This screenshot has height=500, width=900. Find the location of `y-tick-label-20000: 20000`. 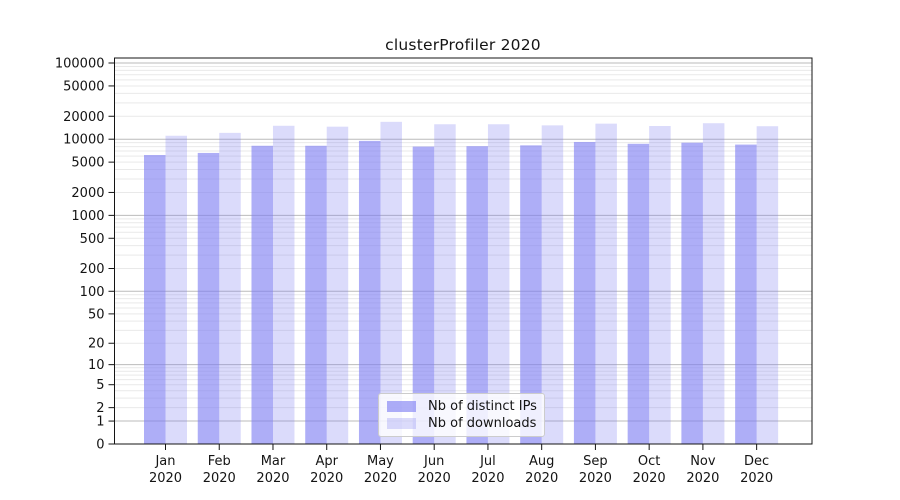

y-tick-label-20000: 20000 is located at coordinates (83, 117).